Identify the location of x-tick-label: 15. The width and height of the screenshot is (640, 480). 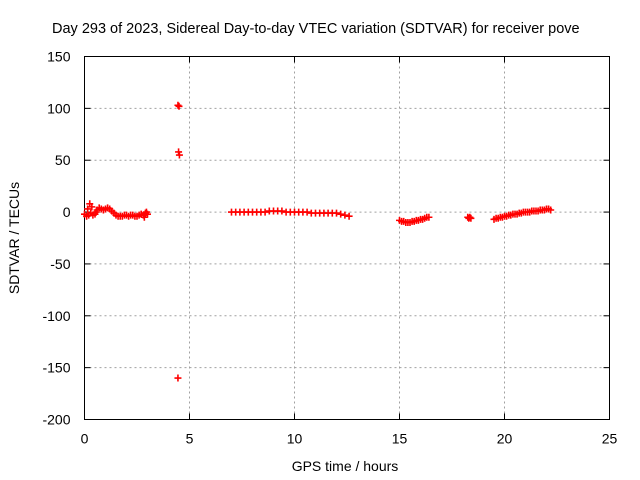
(400, 439).